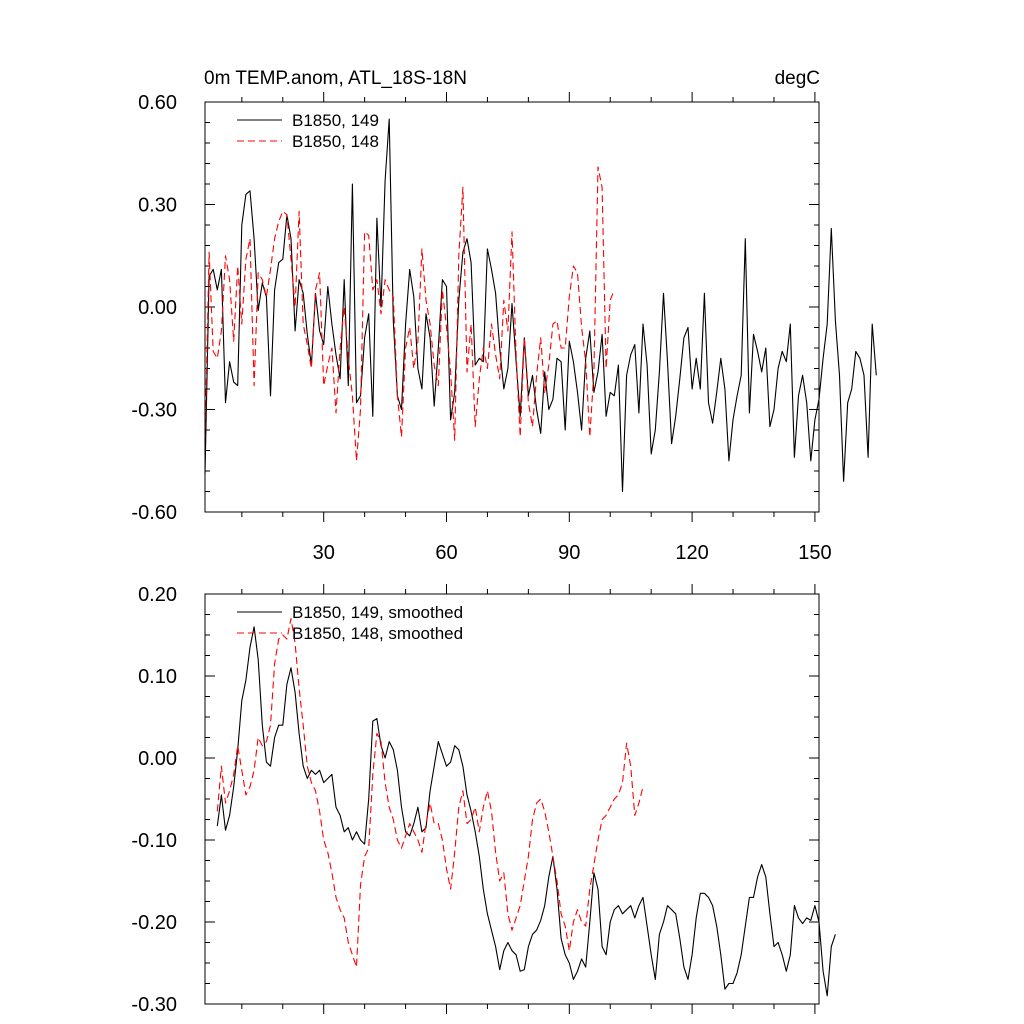  I want to click on top-chart-units: degC, so click(797, 78).